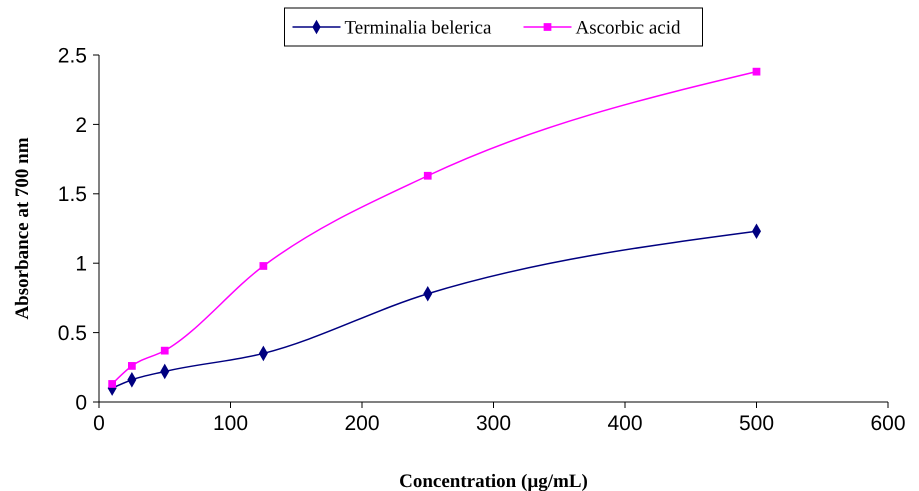 This screenshot has width=919, height=491. Describe the element at coordinates (22, 228) in the screenshot. I see `y-axis-title: Absorbance at 700 nm` at that location.